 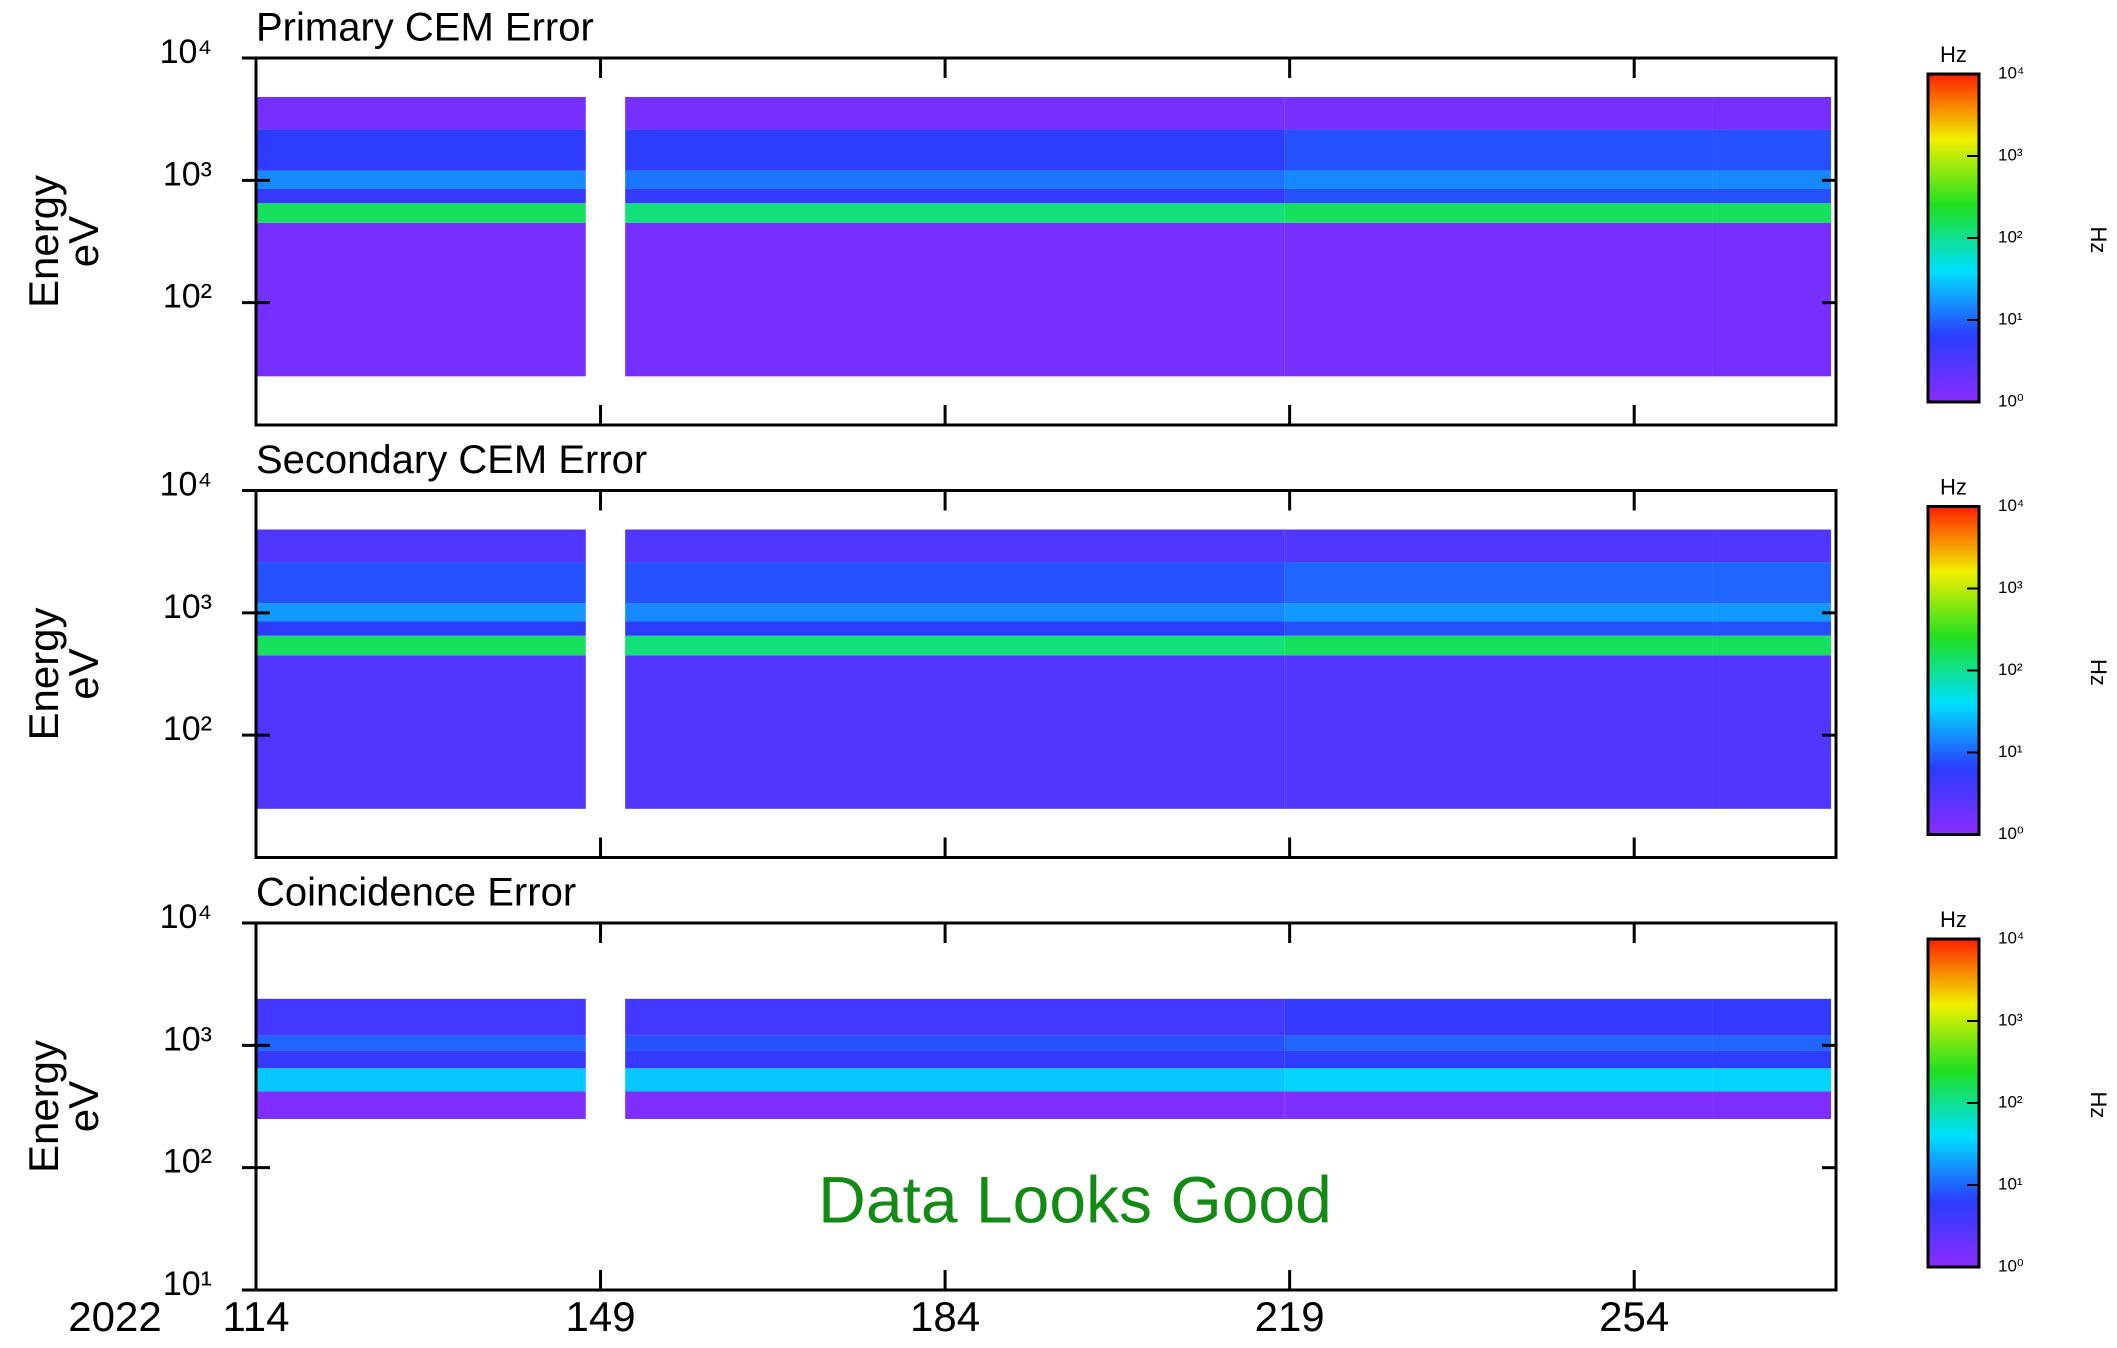 I want to click on x-tick-label: 149, so click(x=601, y=1316).